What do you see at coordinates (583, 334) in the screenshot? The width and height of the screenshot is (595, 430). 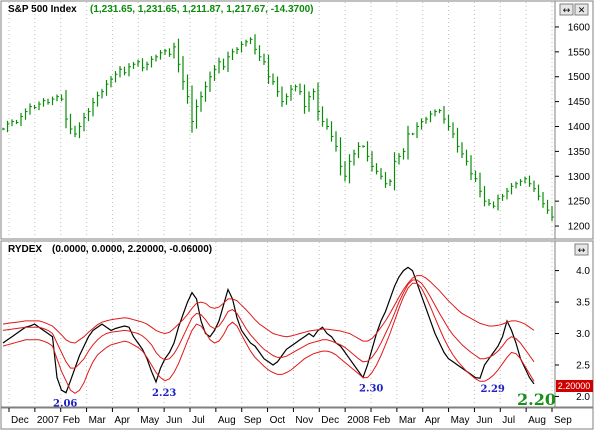 I see `rydex-y-tick-label: 3.0` at bounding box center [583, 334].